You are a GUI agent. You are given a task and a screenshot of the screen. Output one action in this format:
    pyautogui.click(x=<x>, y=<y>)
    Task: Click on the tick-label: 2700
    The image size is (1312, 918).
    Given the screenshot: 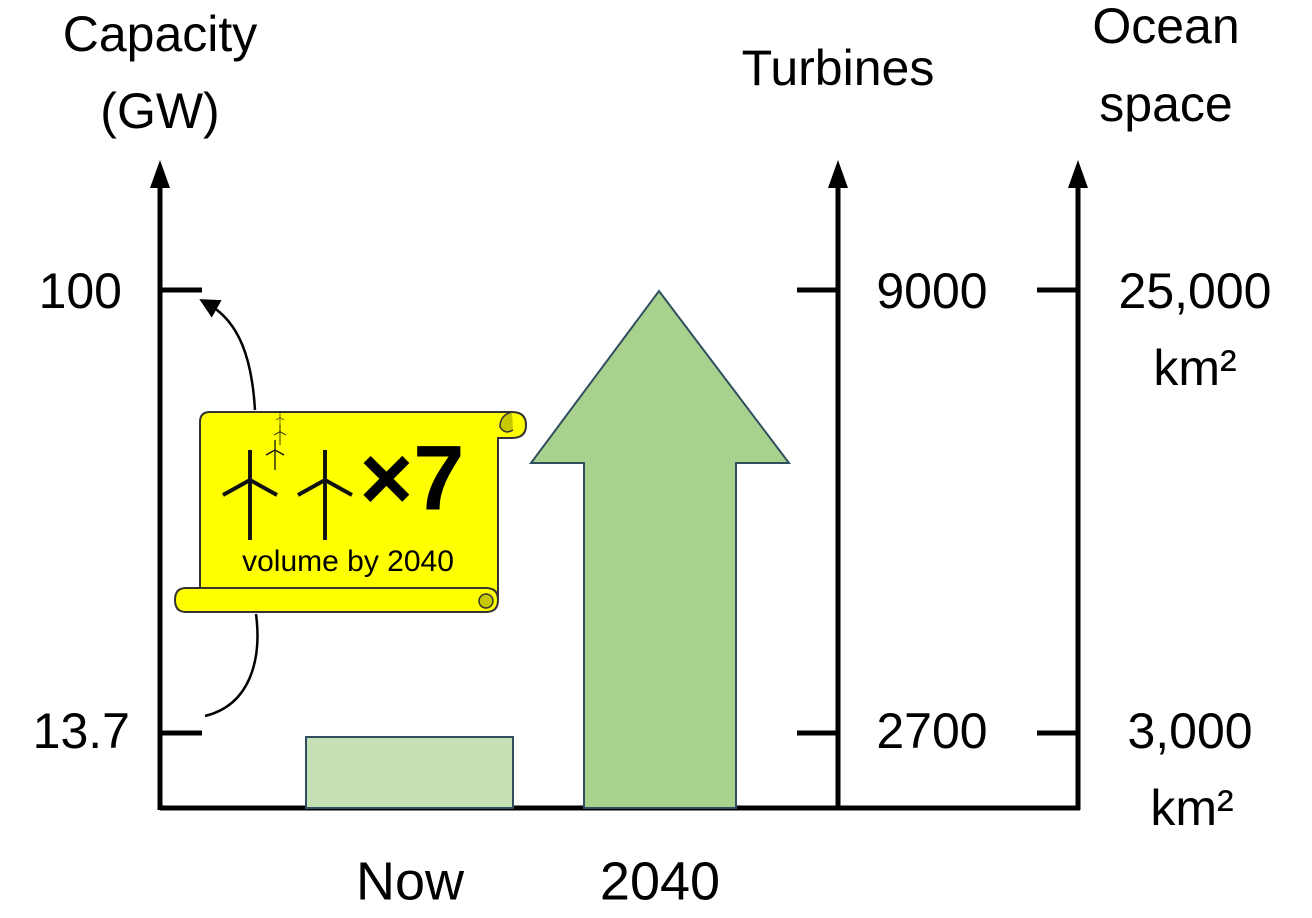 What is the action you would take?
    pyautogui.click(x=931, y=731)
    